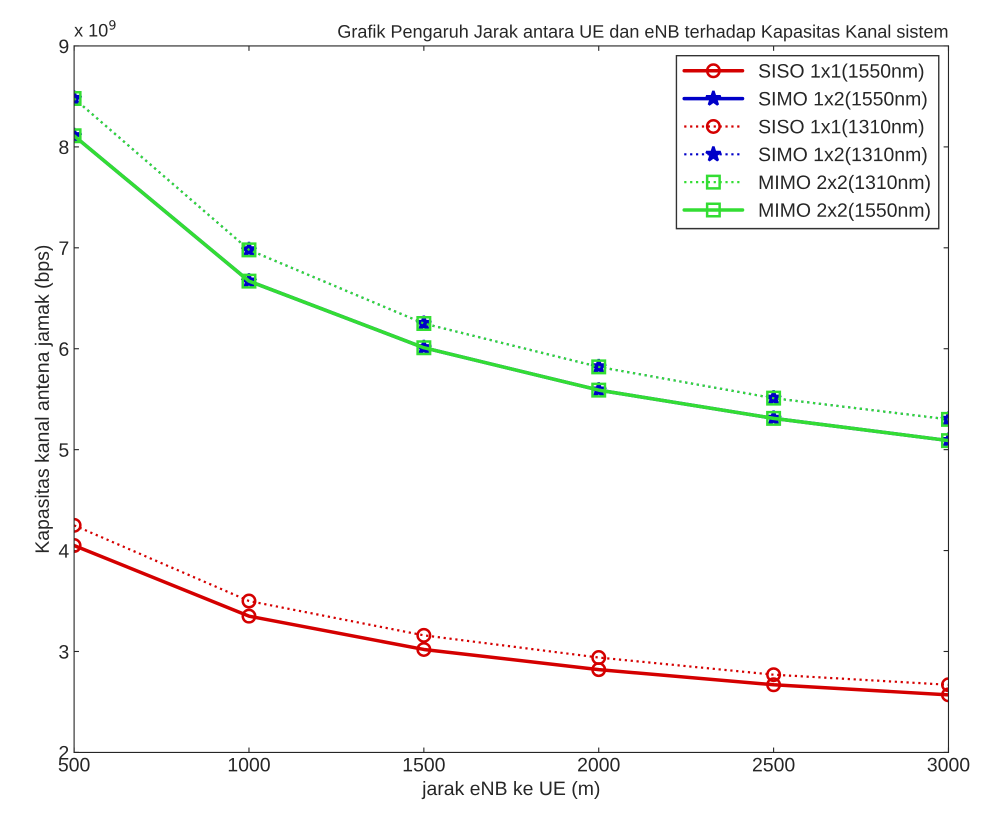 This screenshot has height=836, width=988. What do you see at coordinates (43, 399) in the screenshot?
I see `y-axis-title: Kapasitas kanal antena jamak (bps)` at bounding box center [43, 399].